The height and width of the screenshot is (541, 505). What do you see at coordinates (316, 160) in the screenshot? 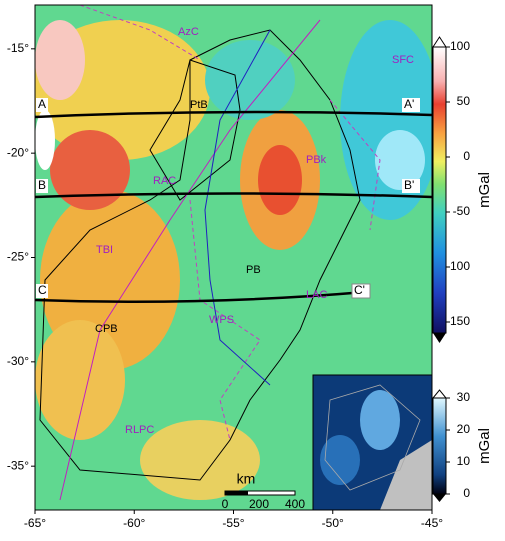
I see `region-label: PBk` at bounding box center [316, 160].